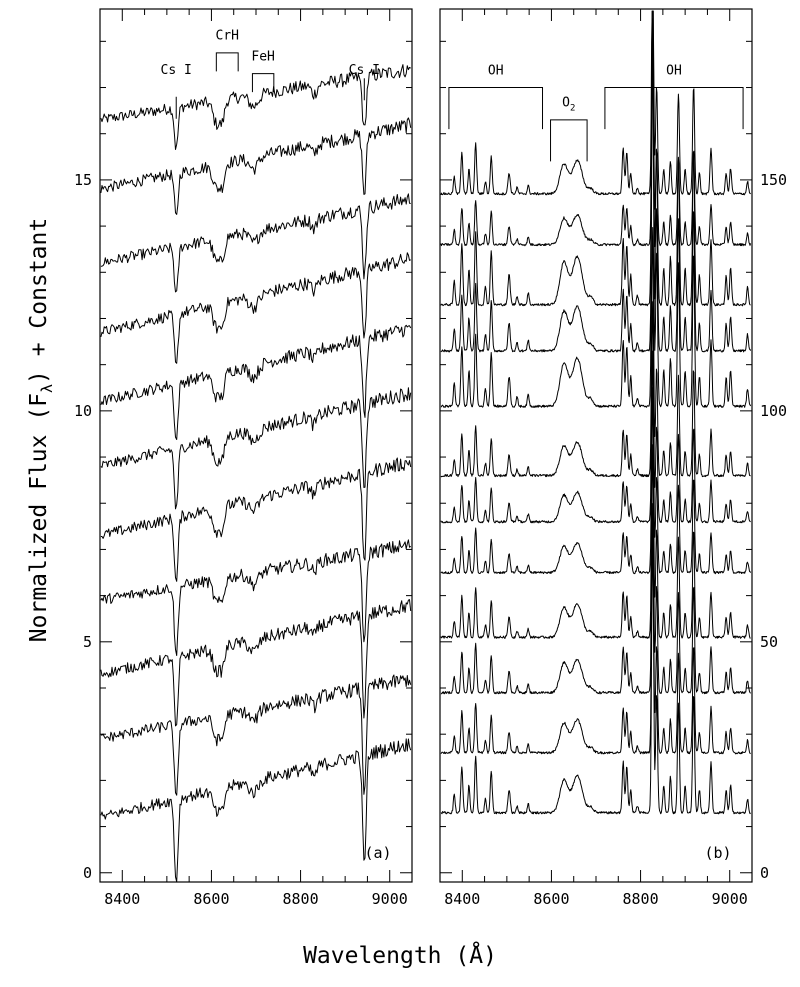 This screenshot has width=800, height=987. What do you see at coordinates (211, 899) in the screenshot?
I see `panel-a-xtick-label: 8600` at bounding box center [211, 899].